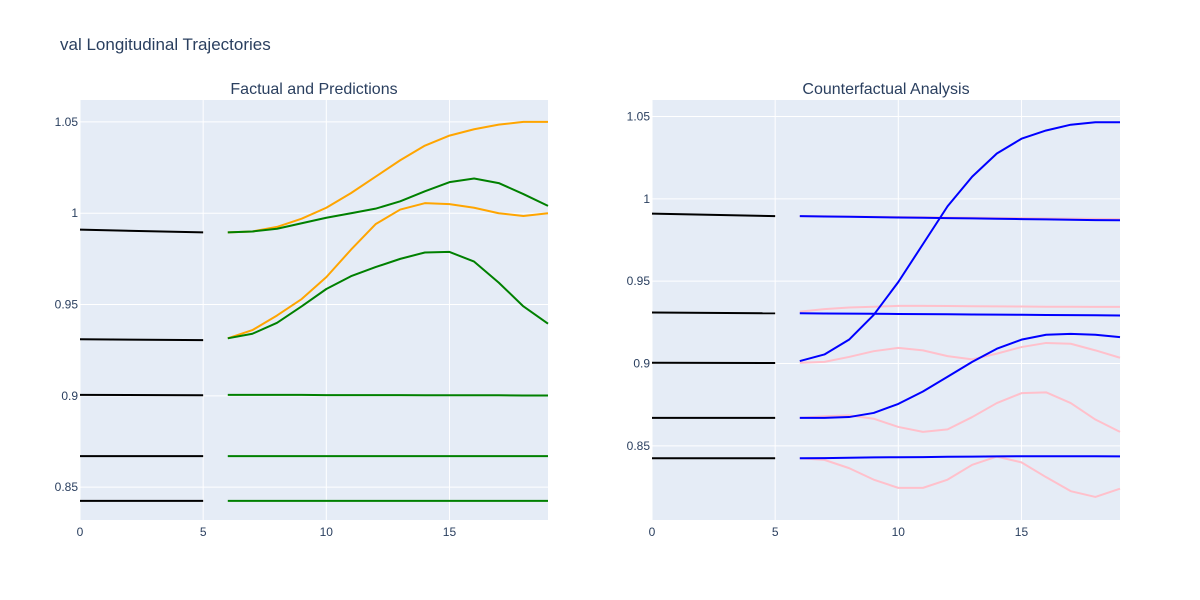  I want to click on subplot-title-factual: Factual and Predictions, so click(313, 89).